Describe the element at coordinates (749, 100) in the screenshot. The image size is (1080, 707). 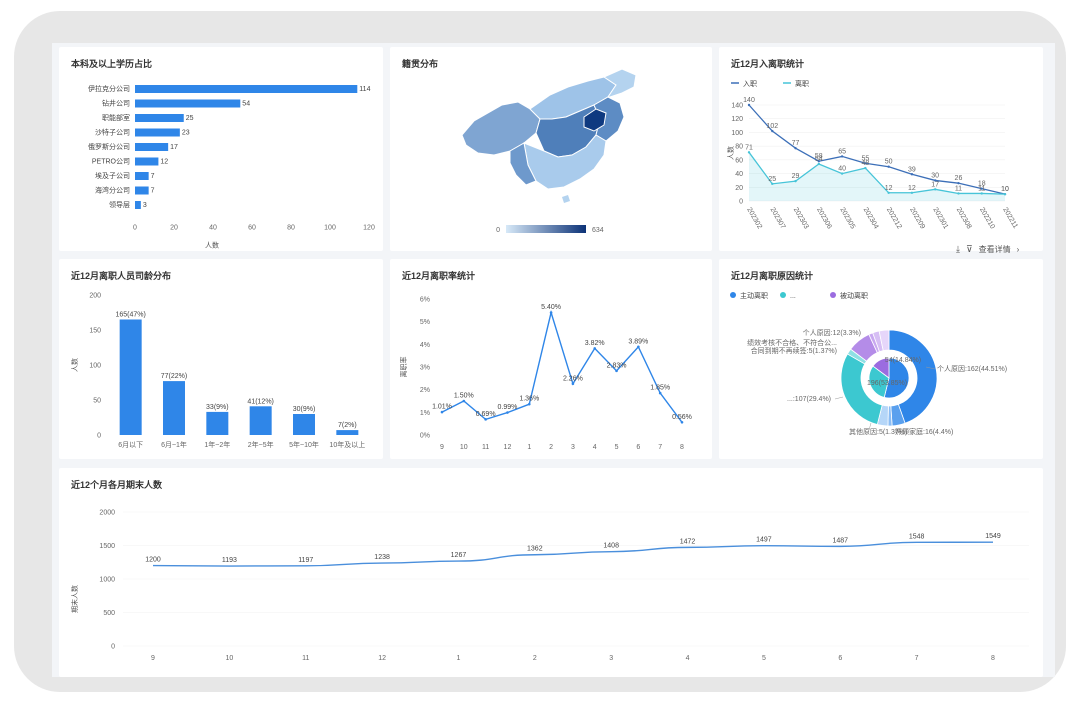
I see `data-label: 140` at that location.